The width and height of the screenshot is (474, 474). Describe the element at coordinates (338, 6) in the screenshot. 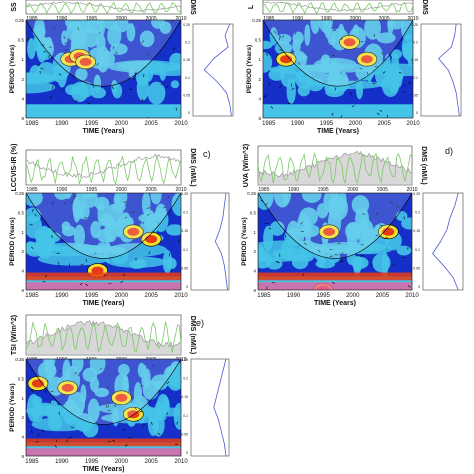

I see `series-line-gray` at that location.